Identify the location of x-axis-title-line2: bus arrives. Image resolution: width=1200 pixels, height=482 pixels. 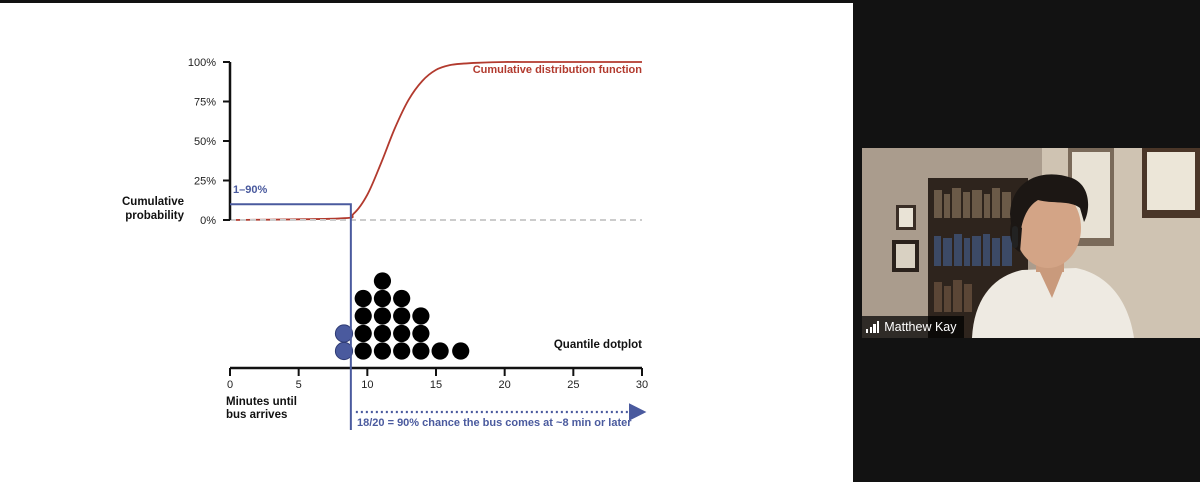
(256, 415).